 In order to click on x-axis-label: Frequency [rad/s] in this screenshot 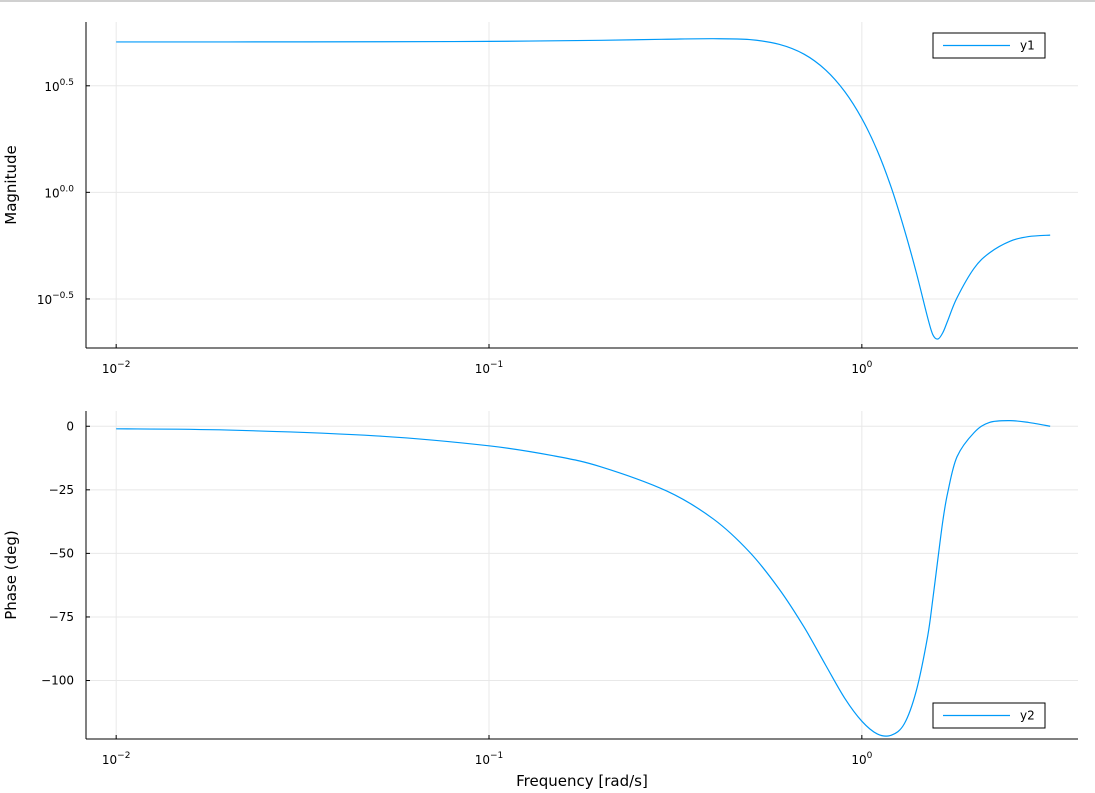, I will do `click(582, 781)`.